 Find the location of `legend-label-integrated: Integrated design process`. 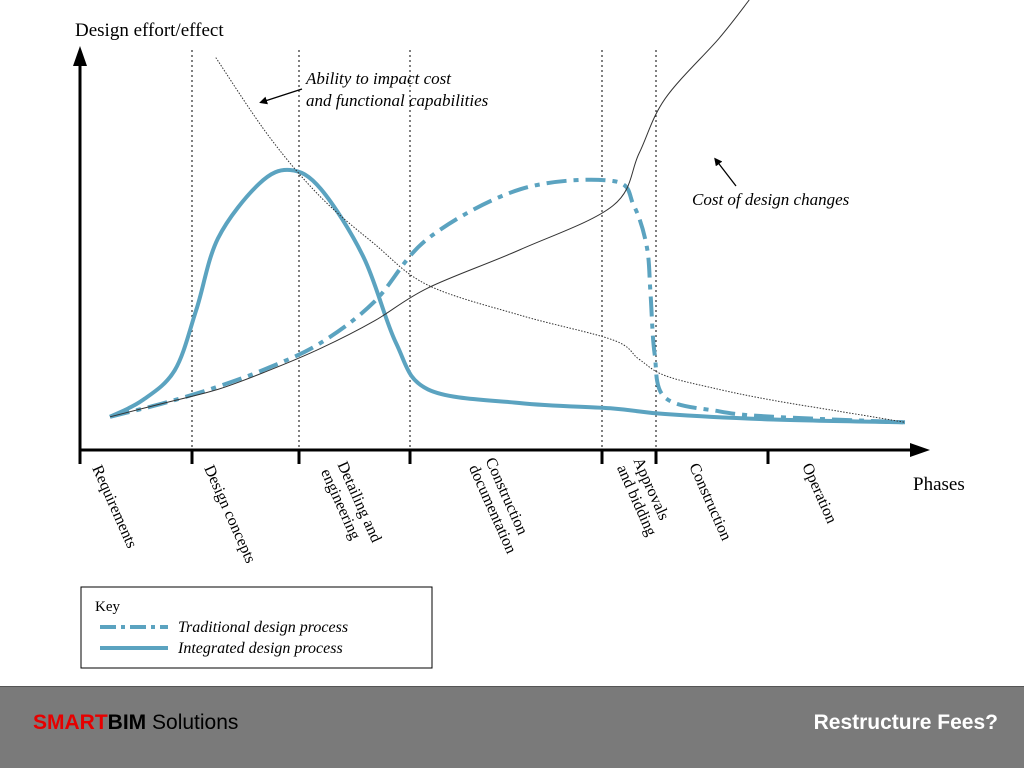

legend-label-integrated: Integrated design process is located at coordinates (260, 648).